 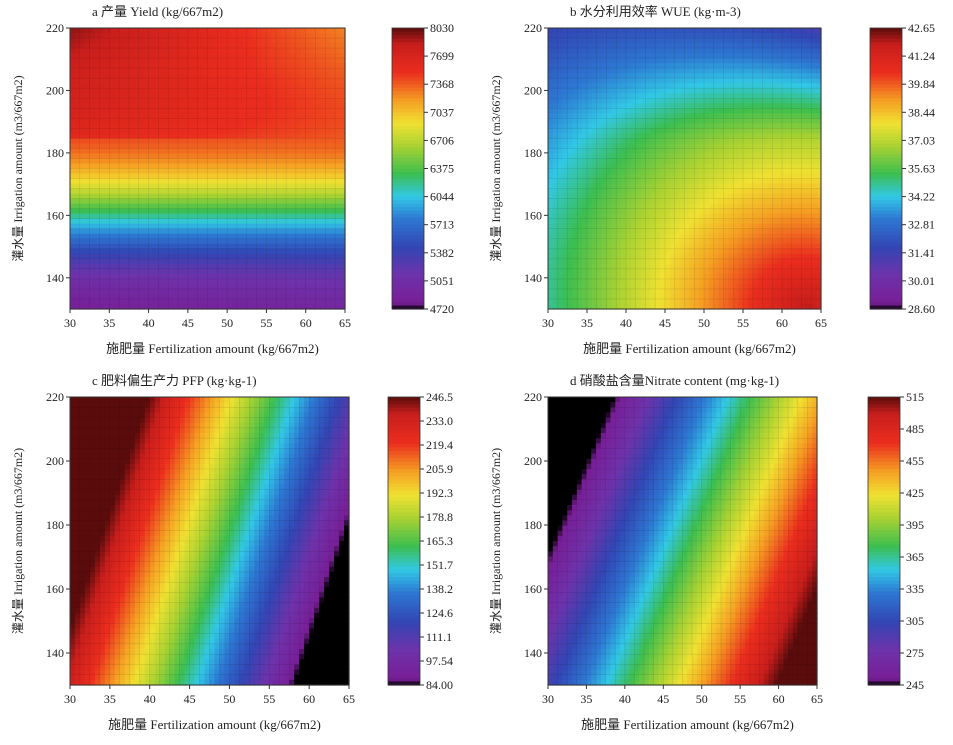 I want to click on x-tick-label: 45, so click(x=188, y=323).